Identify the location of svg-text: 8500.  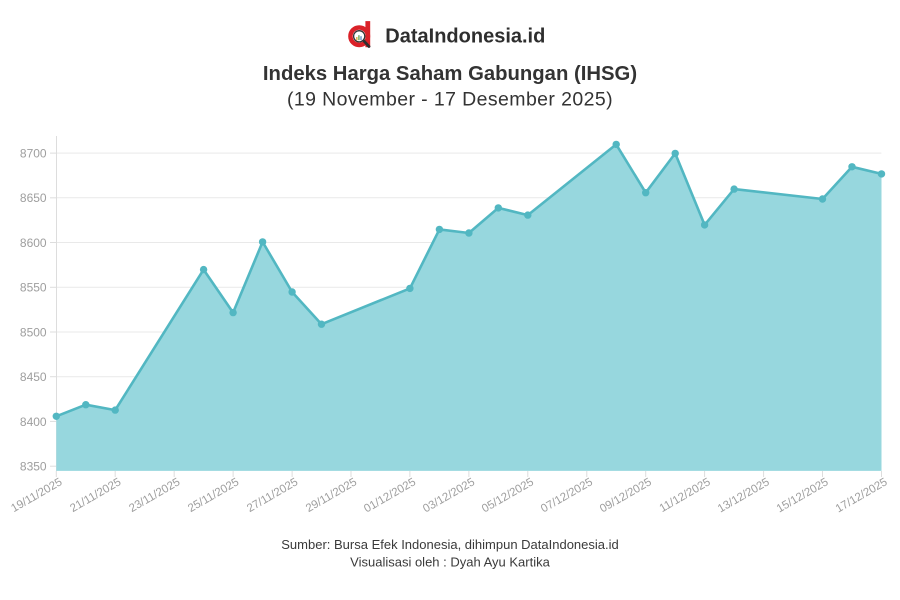
(33, 332).